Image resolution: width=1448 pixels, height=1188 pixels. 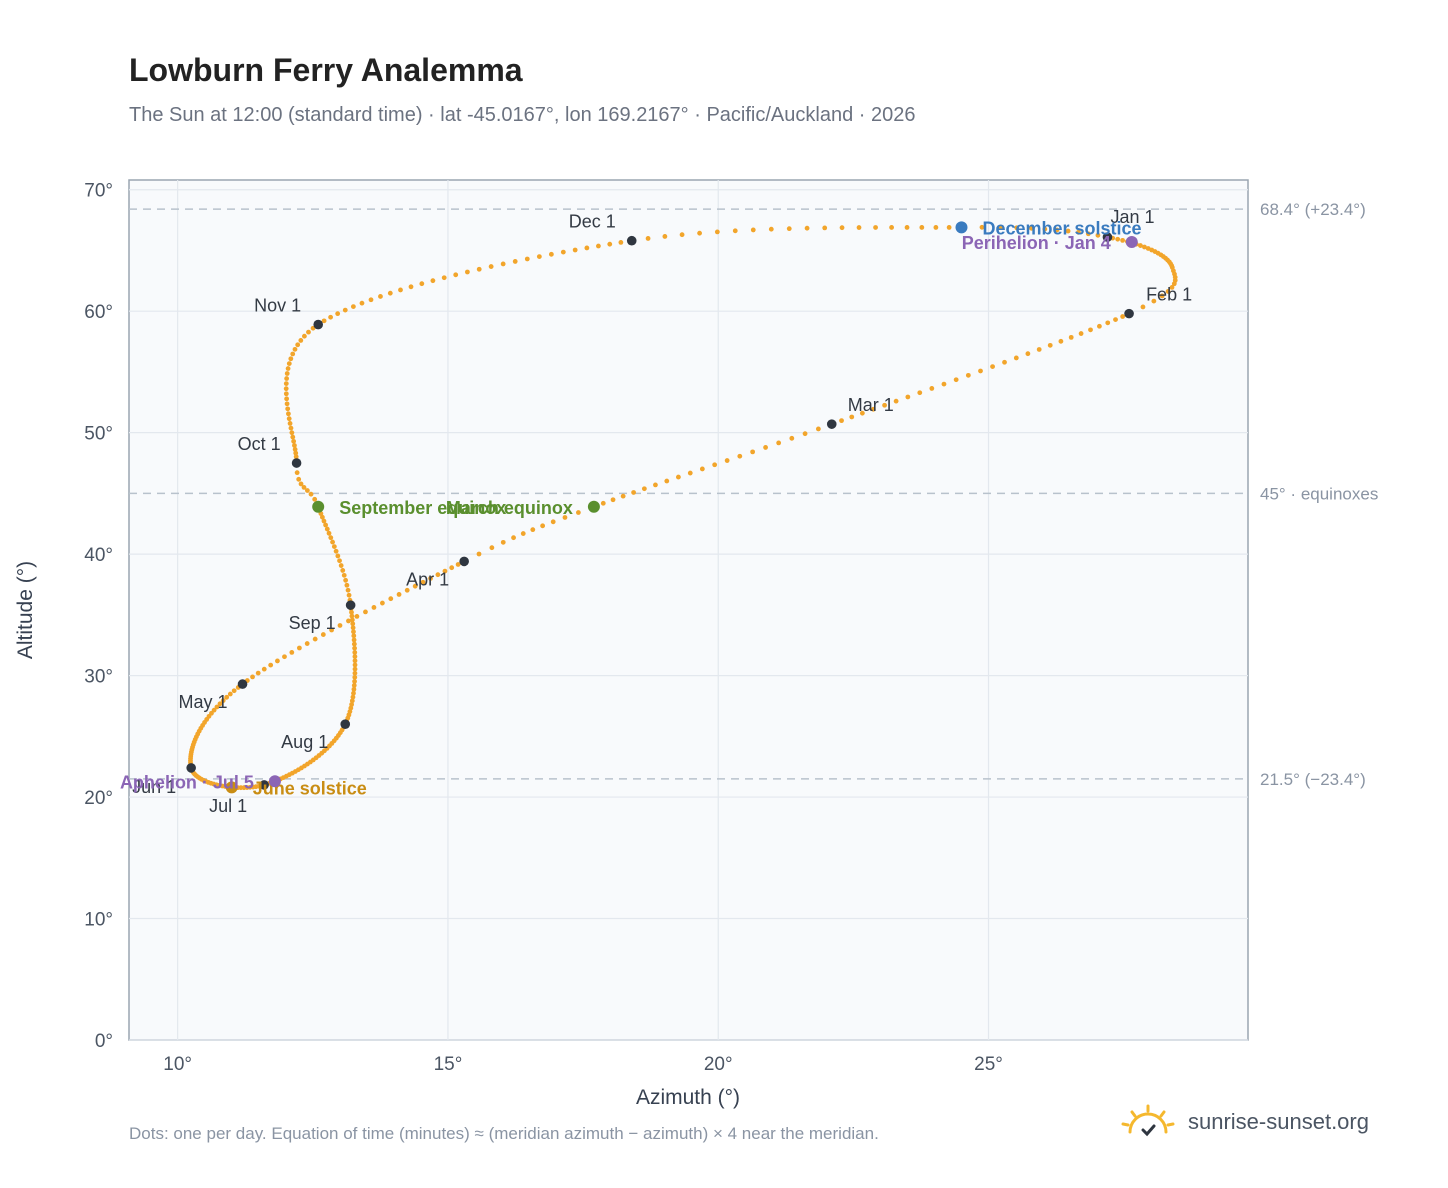 I want to click on x-tick-label: 25°, so click(x=988, y=1064).